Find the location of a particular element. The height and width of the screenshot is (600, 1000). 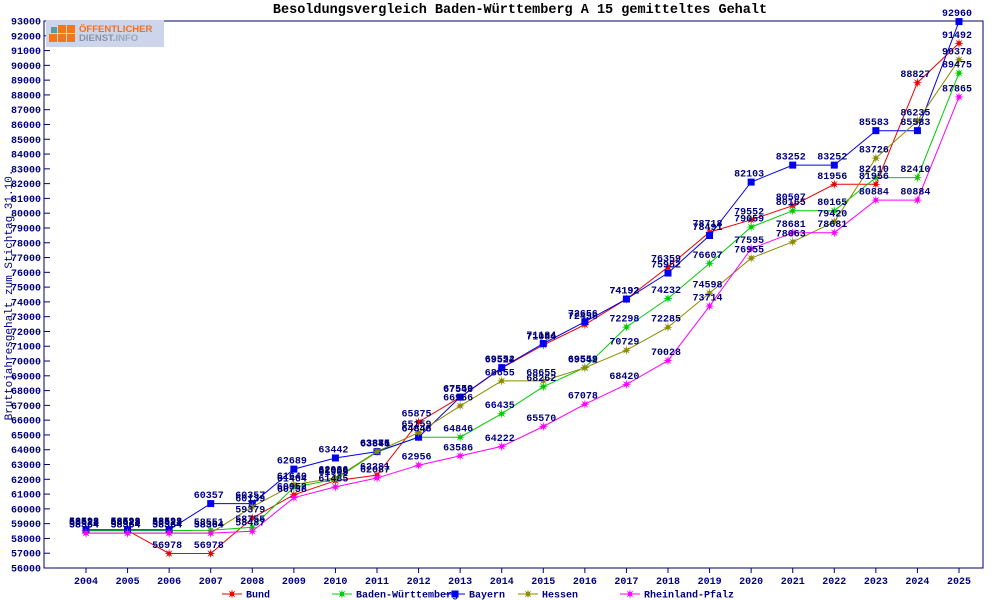

x-tick-label: 2017 is located at coordinates (626, 582).